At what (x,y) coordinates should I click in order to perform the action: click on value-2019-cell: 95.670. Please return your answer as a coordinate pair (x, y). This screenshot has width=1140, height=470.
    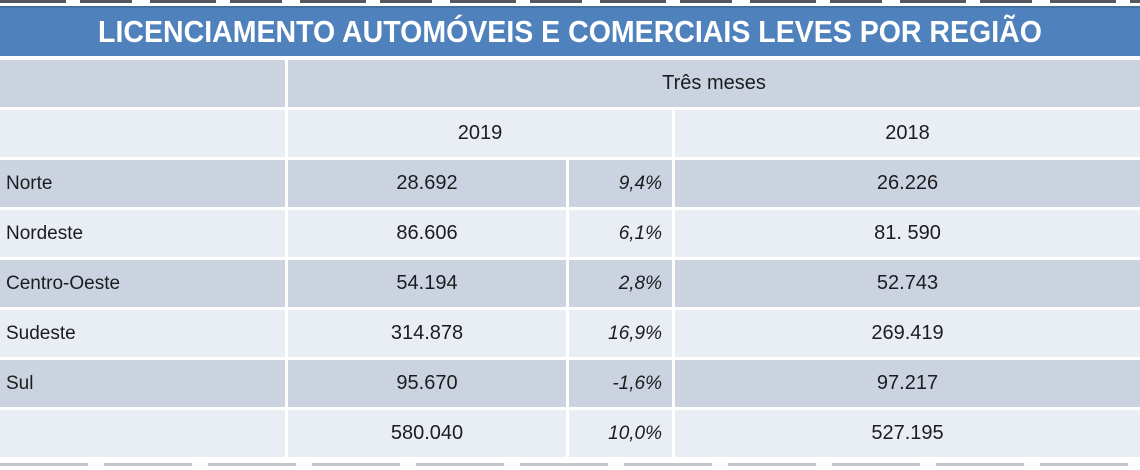
    Looking at the image, I should click on (427, 383).